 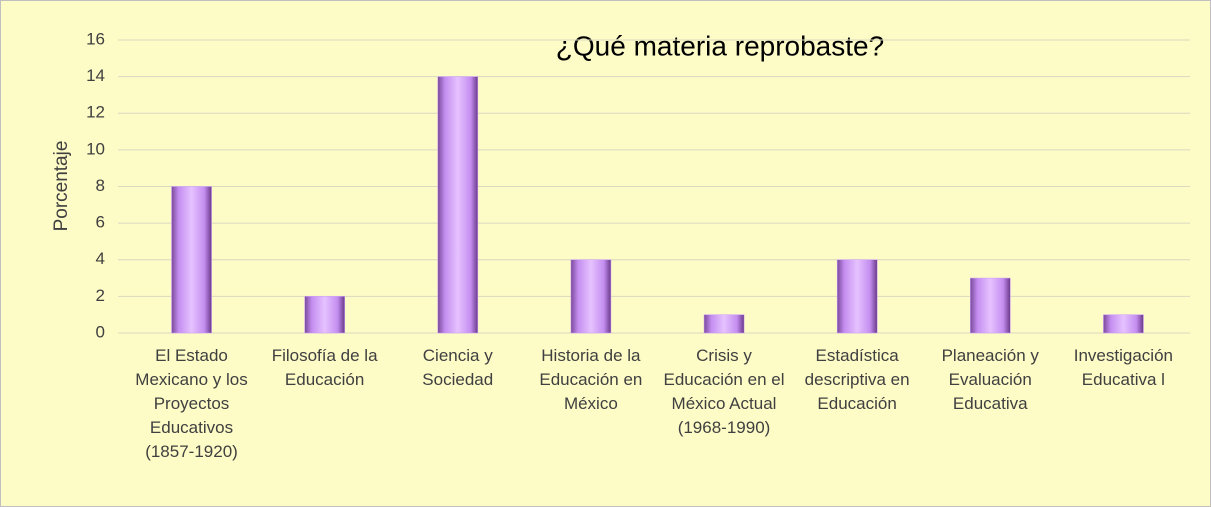 What do you see at coordinates (95, 75) in the screenshot?
I see `y-tick-label: 14` at bounding box center [95, 75].